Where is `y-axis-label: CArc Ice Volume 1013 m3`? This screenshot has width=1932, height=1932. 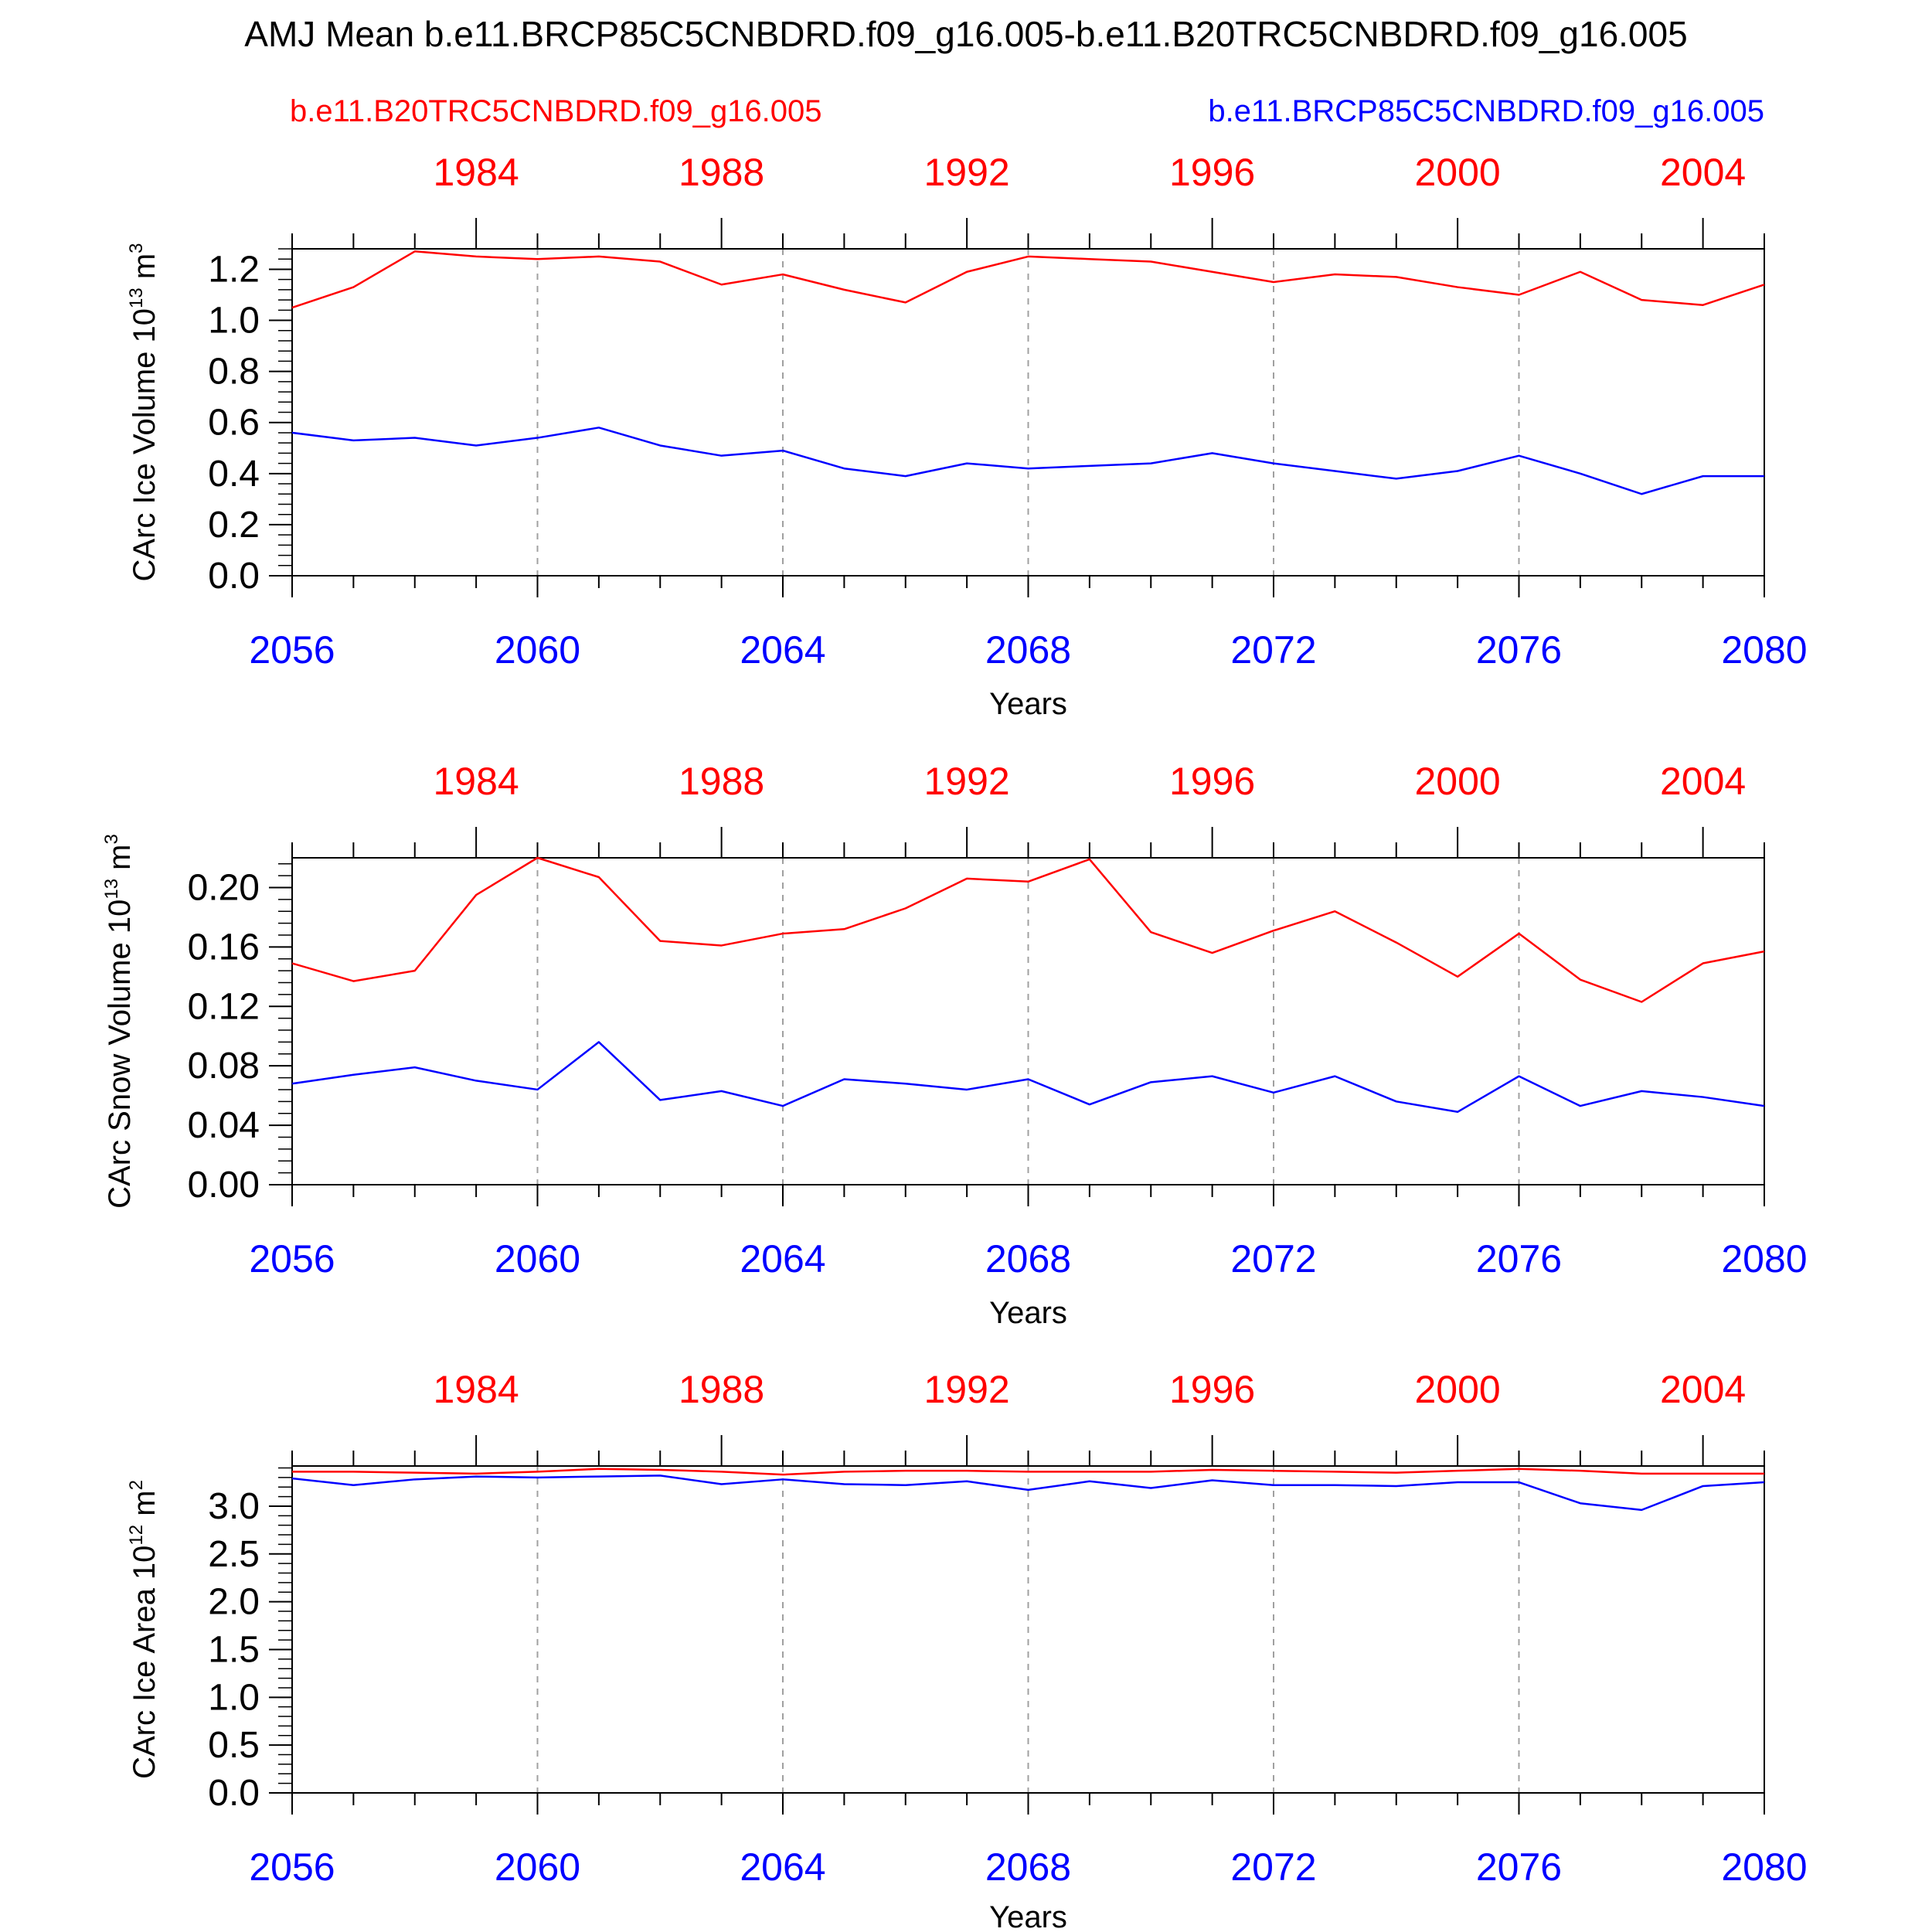
y-axis-label: CArc Ice Volume 1013 m3 is located at coordinates (144, 413).